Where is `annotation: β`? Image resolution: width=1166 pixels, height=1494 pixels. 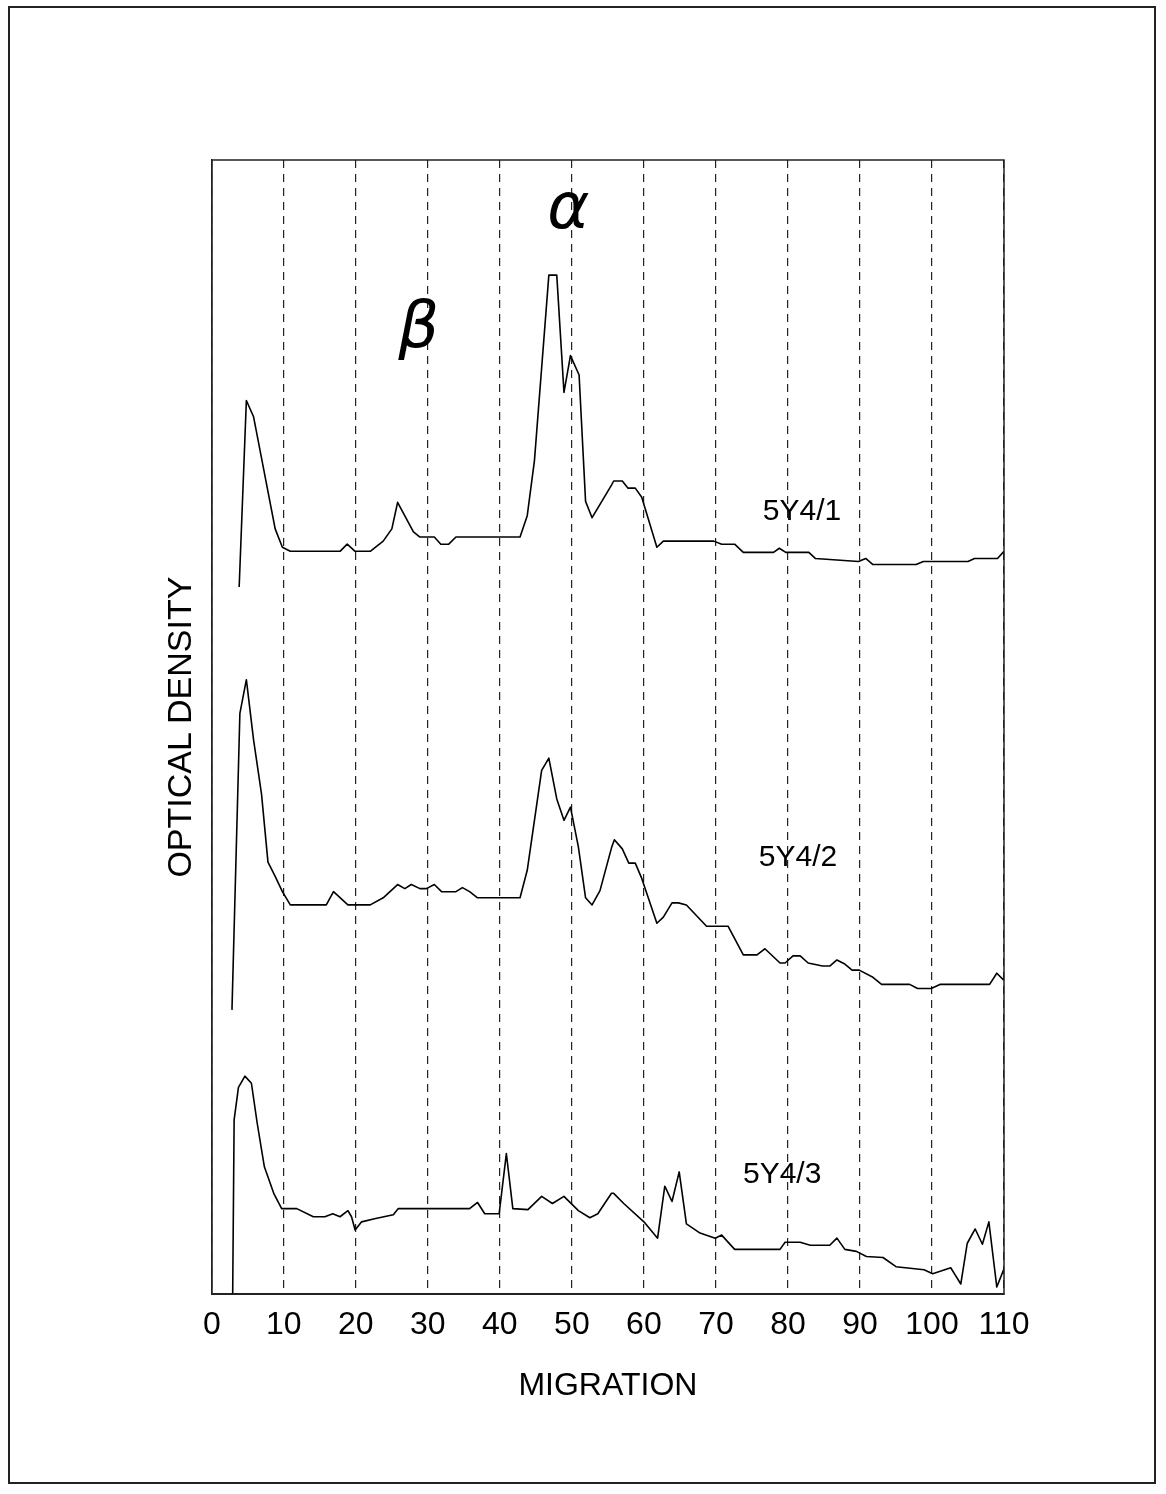
annotation: β is located at coordinates (418, 324).